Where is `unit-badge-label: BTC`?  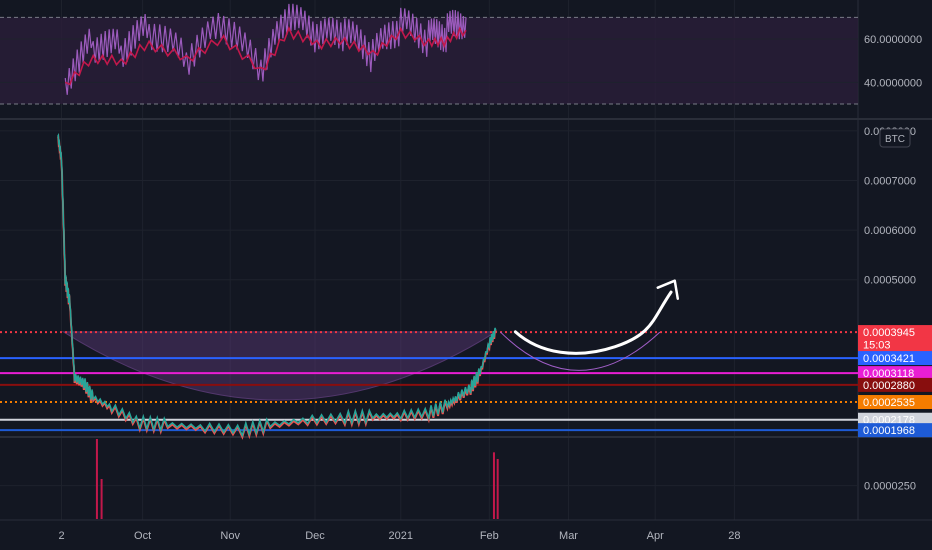
unit-badge-label: BTC is located at coordinates (895, 139).